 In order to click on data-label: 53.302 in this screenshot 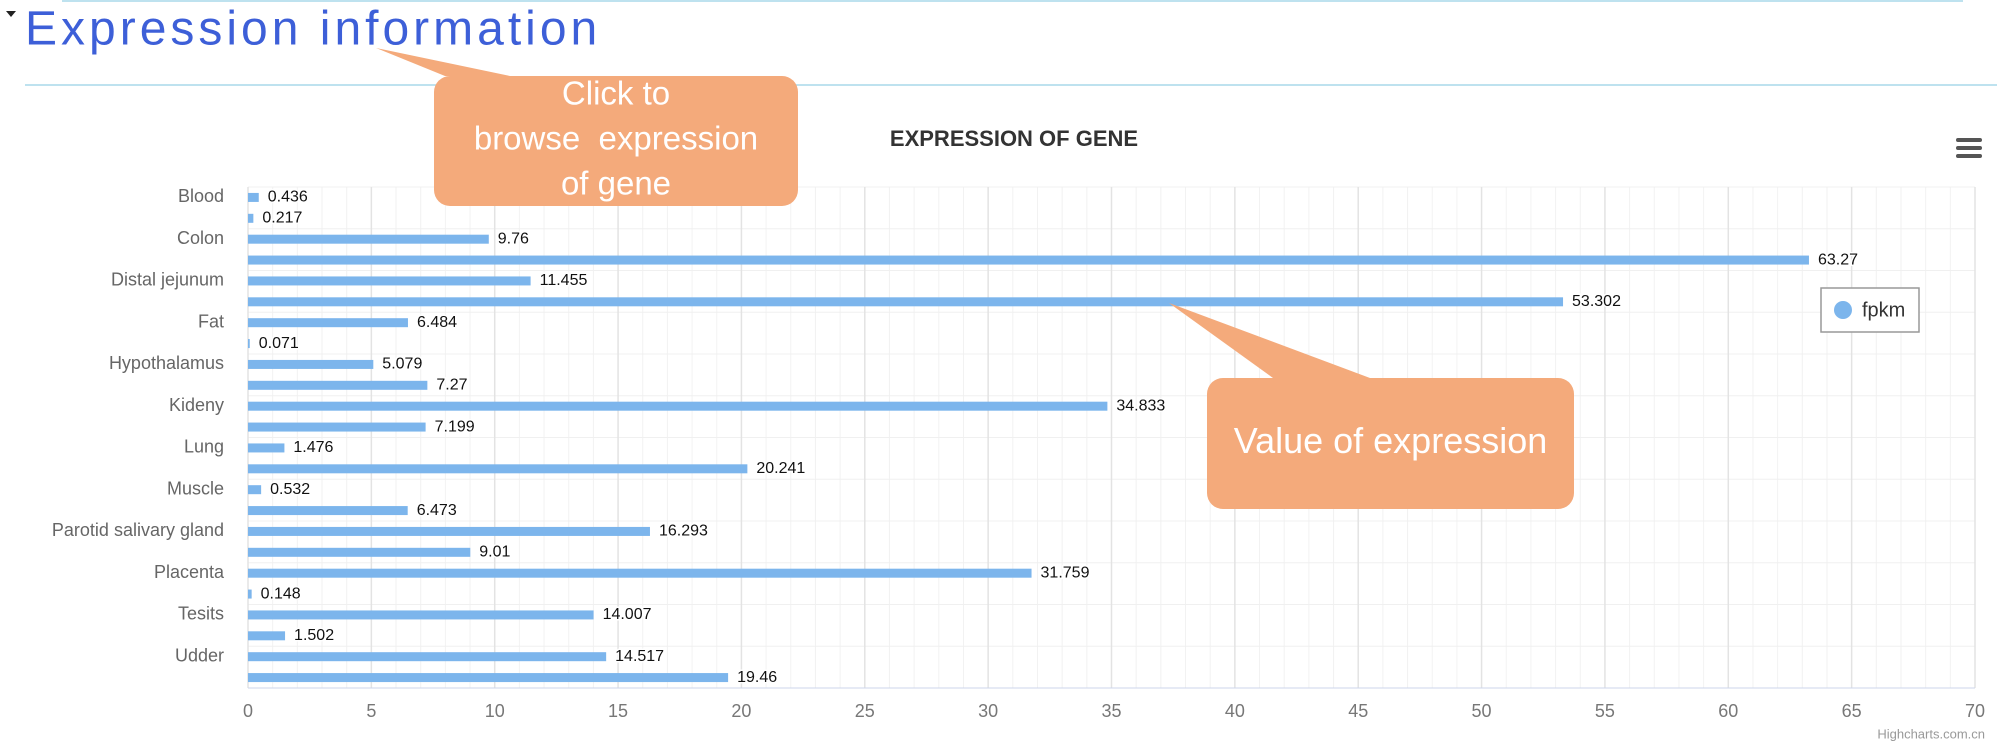, I will do `click(1596, 301)`.